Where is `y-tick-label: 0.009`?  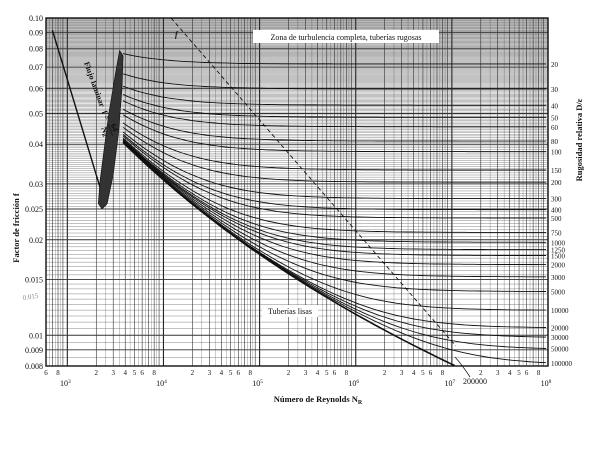 y-tick-label: 0.009 is located at coordinates (34, 350).